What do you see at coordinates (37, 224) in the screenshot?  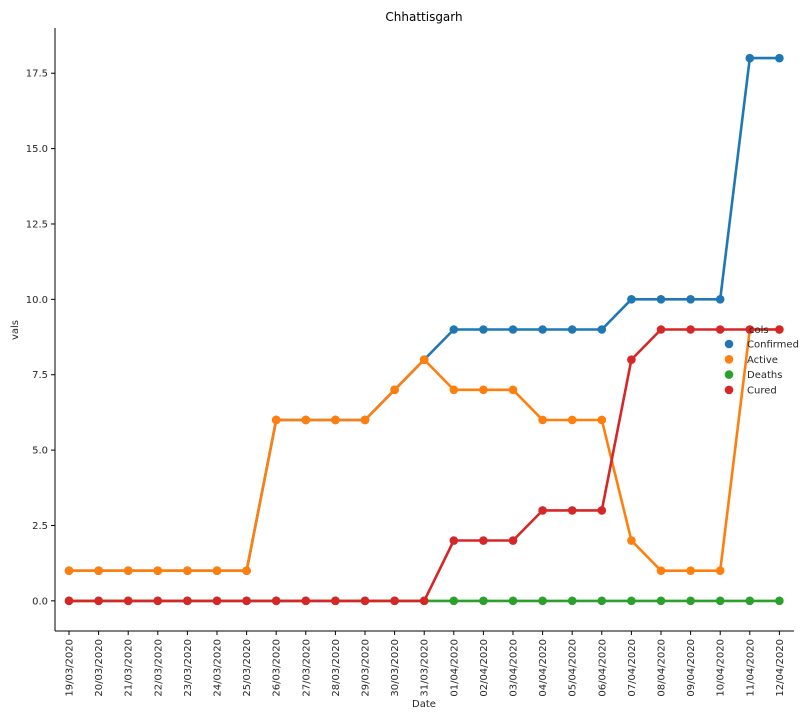 I see `y-tick-label: 12.5` at bounding box center [37, 224].